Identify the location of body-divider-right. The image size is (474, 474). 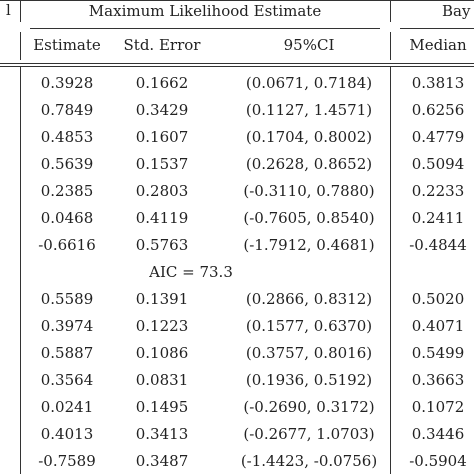
(390, 270).